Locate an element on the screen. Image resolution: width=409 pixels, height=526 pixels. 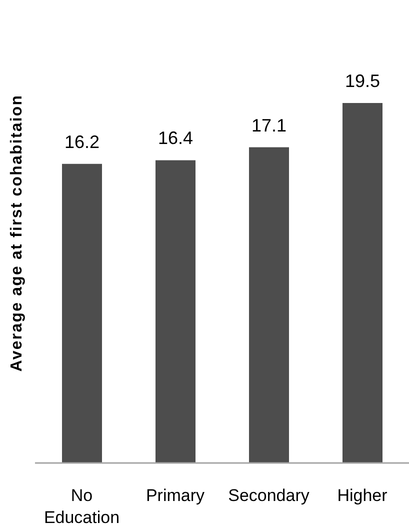
x-tick-label: Secondary is located at coordinates (269, 496).